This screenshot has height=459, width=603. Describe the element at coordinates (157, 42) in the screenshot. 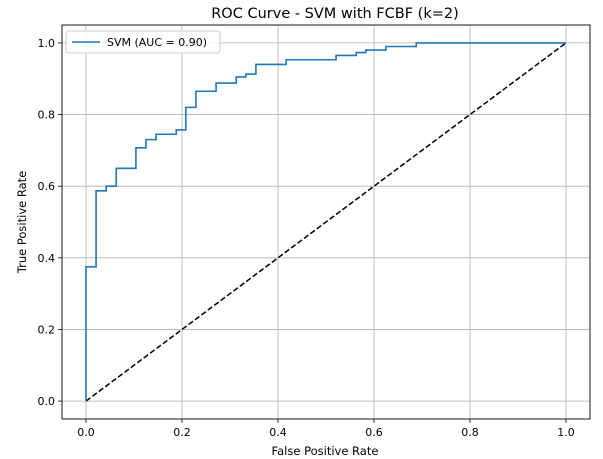

I see `legend-entry-svm: SVM (AUC = 0.90)` at that location.